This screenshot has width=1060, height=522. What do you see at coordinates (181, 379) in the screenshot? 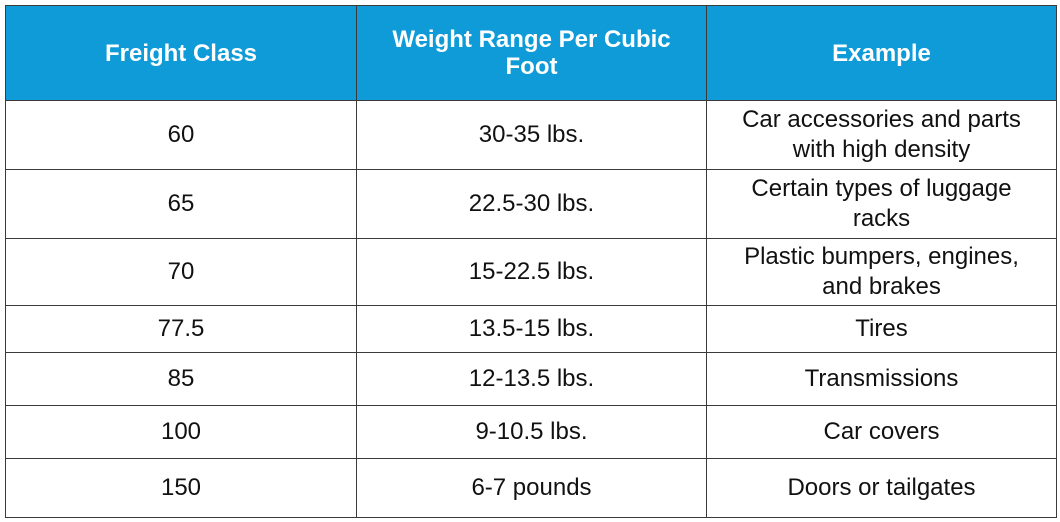
I see `freight-class-cell: 85` at bounding box center [181, 379].